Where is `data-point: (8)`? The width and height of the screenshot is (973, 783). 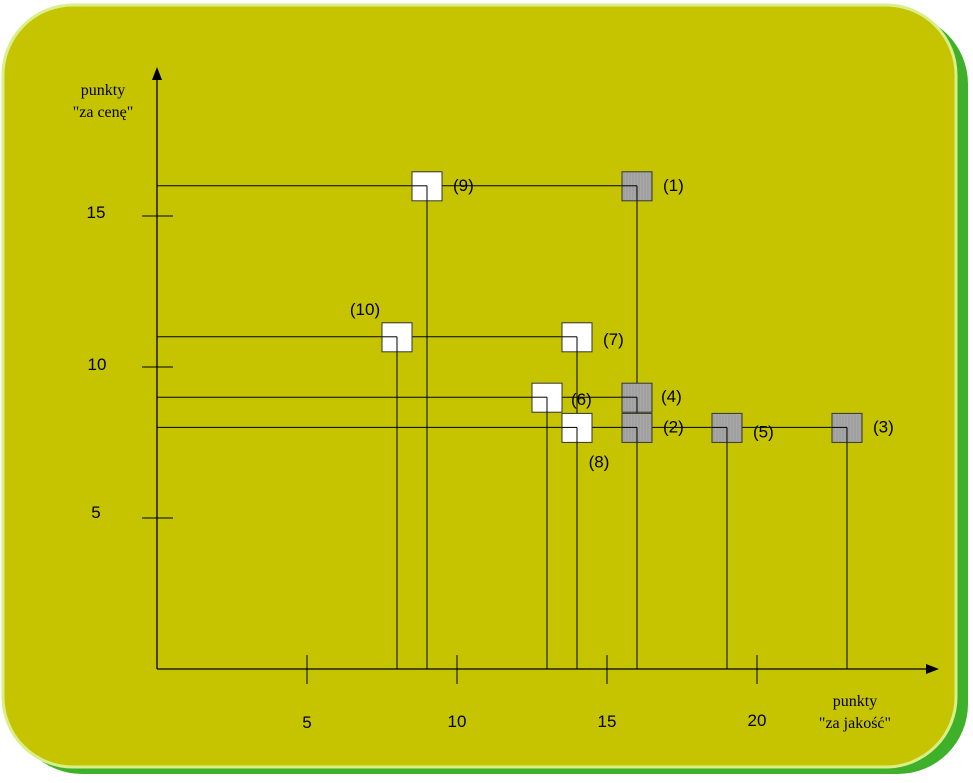
data-point: (8) is located at coordinates (585, 441).